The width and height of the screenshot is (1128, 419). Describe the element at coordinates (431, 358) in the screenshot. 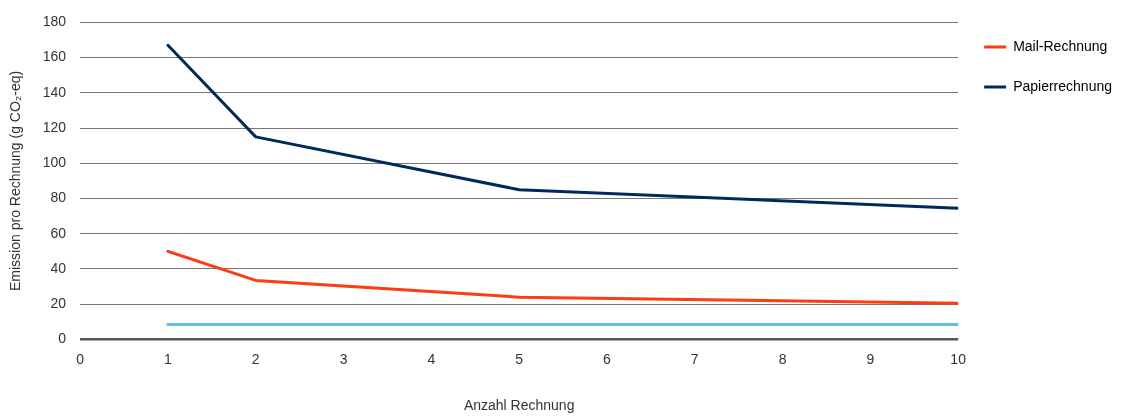

I see `x-tick-label: 4` at that location.